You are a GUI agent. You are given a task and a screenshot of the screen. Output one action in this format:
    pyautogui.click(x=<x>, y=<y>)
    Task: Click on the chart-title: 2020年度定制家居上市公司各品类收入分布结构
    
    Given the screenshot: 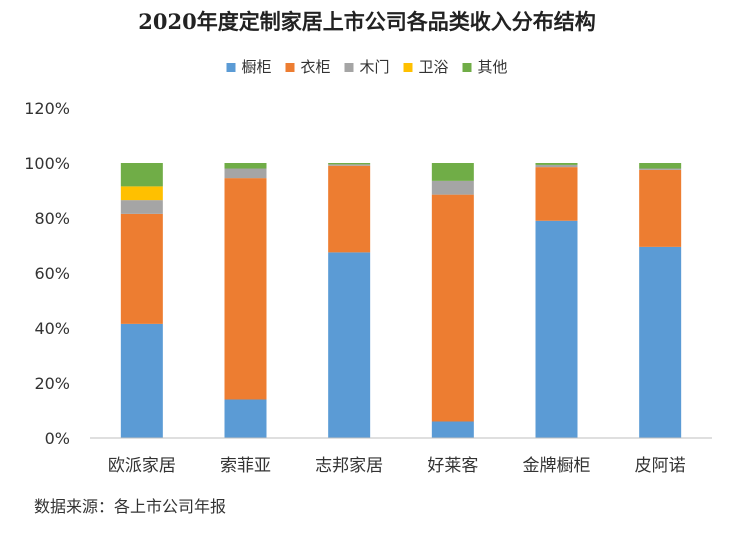 What is the action you would take?
    pyautogui.click(x=366, y=21)
    